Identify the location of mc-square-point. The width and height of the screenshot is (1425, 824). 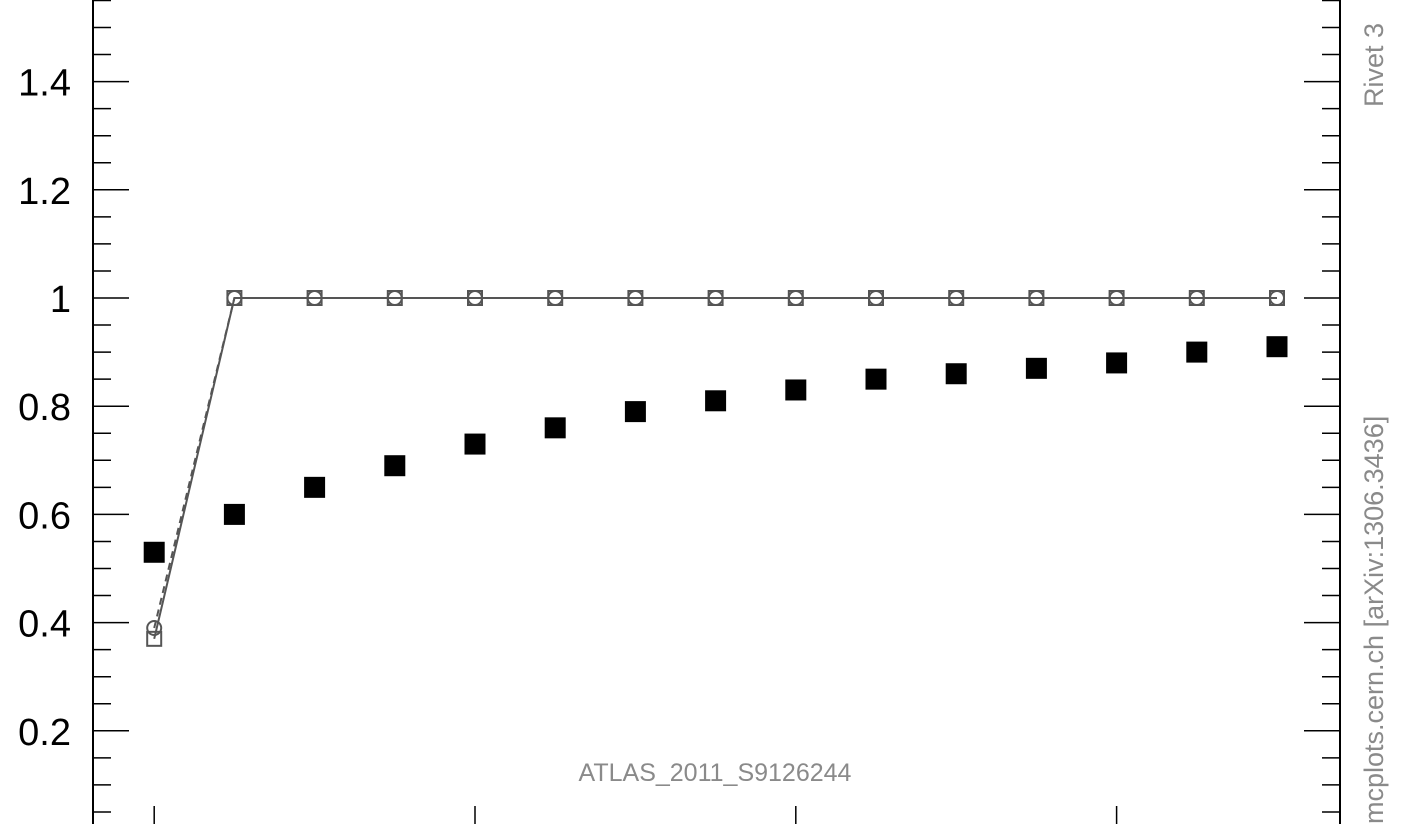
(154, 638).